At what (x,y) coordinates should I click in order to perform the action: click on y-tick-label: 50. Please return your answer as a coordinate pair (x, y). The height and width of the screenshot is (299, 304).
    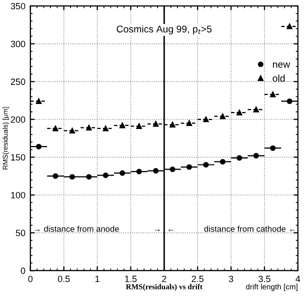
    Looking at the image, I should click on (21, 233).